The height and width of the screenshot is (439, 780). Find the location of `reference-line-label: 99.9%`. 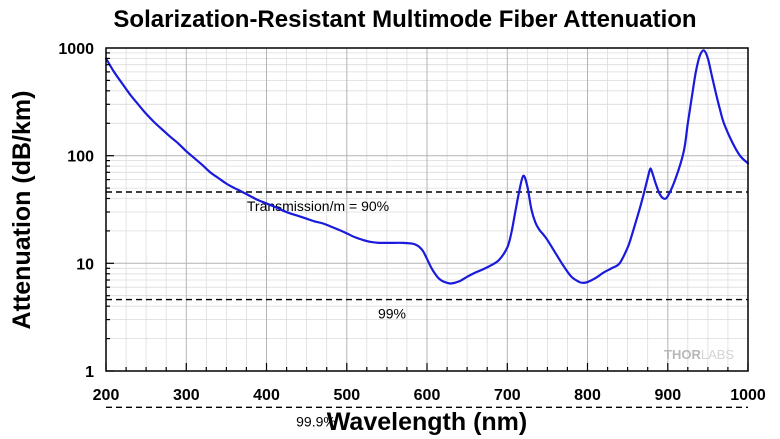

reference-line-label: 99.9% is located at coordinates (316, 421).